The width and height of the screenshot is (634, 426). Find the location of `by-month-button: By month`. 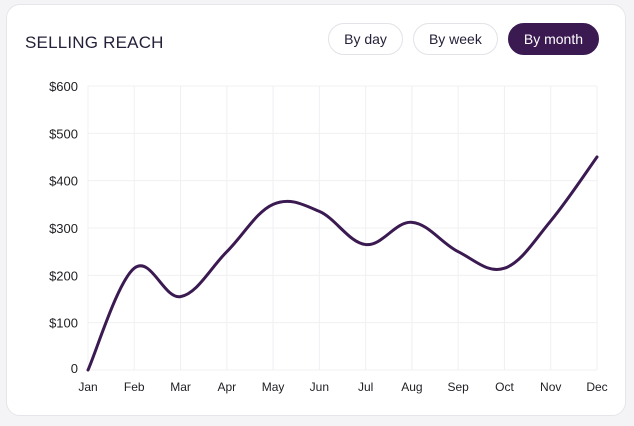

by-month-button: By month is located at coordinates (553, 39).